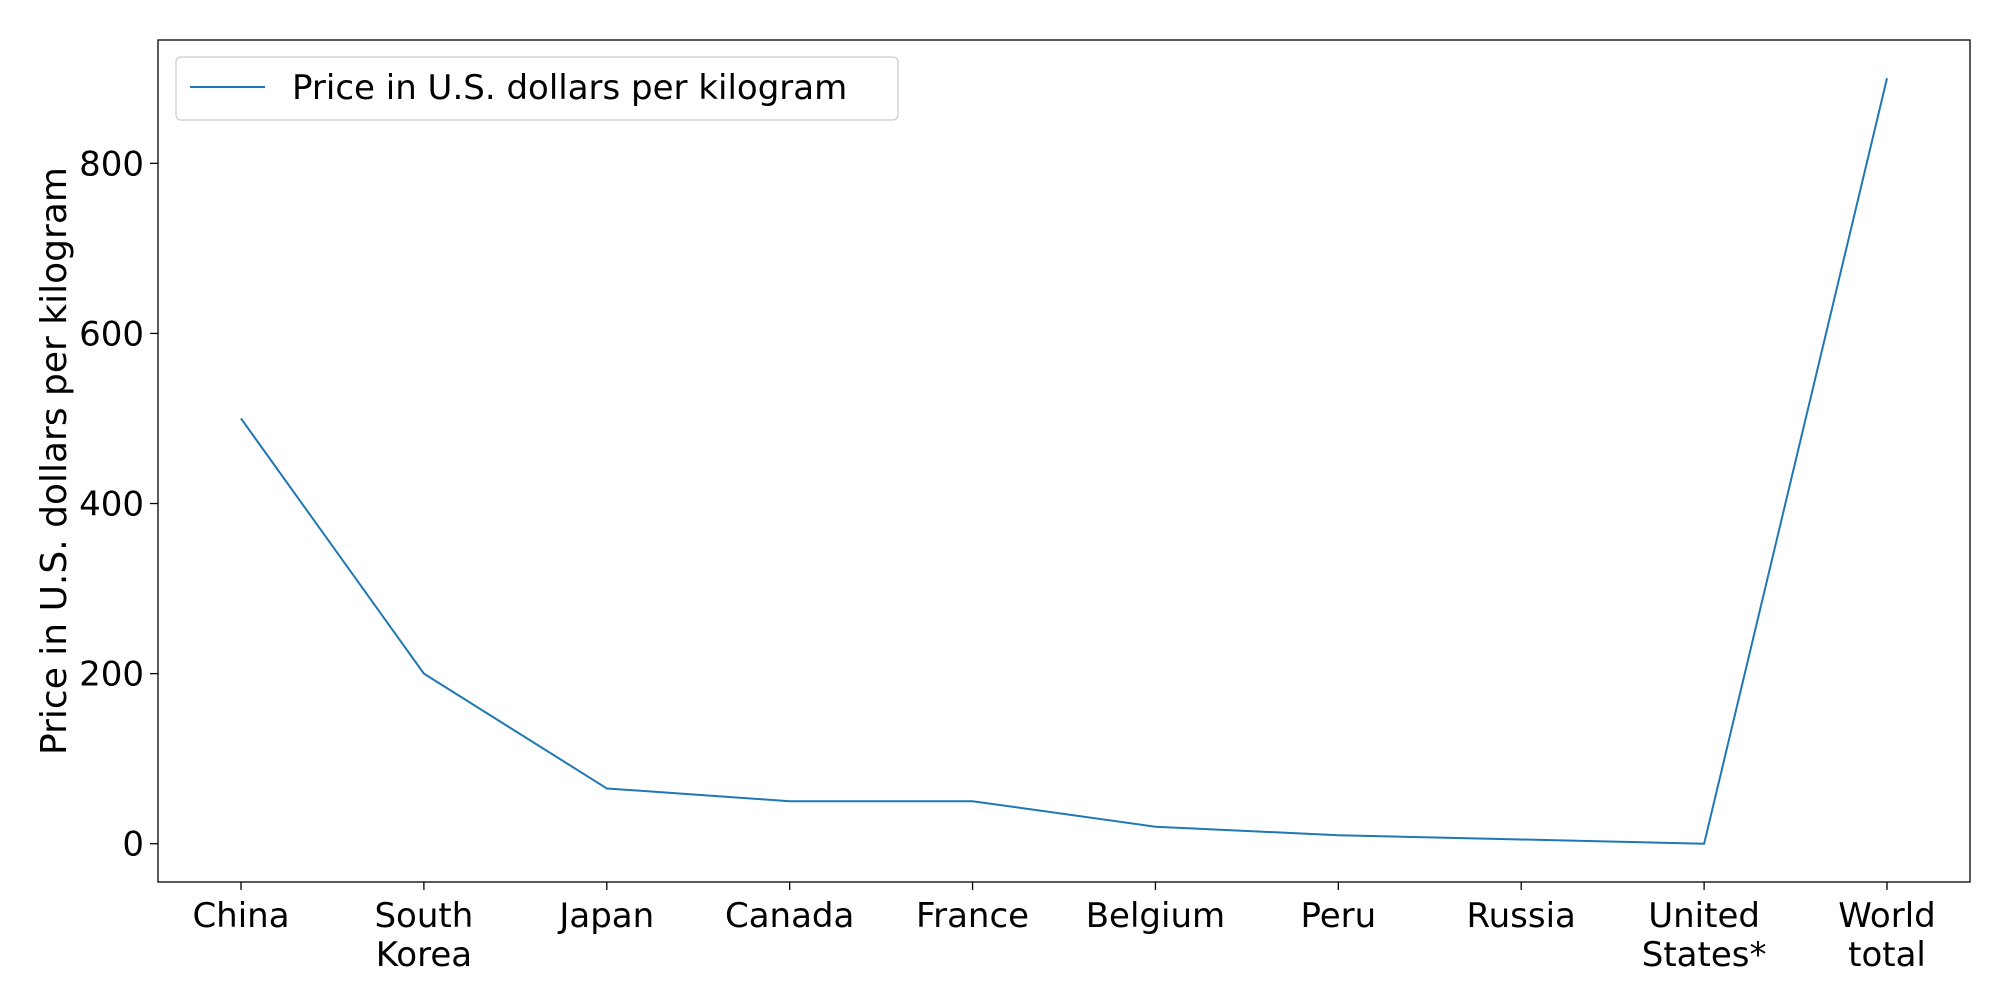 The width and height of the screenshot is (2000, 1000). I want to click on x-tick-label: Belgium, so click(1155, 916).